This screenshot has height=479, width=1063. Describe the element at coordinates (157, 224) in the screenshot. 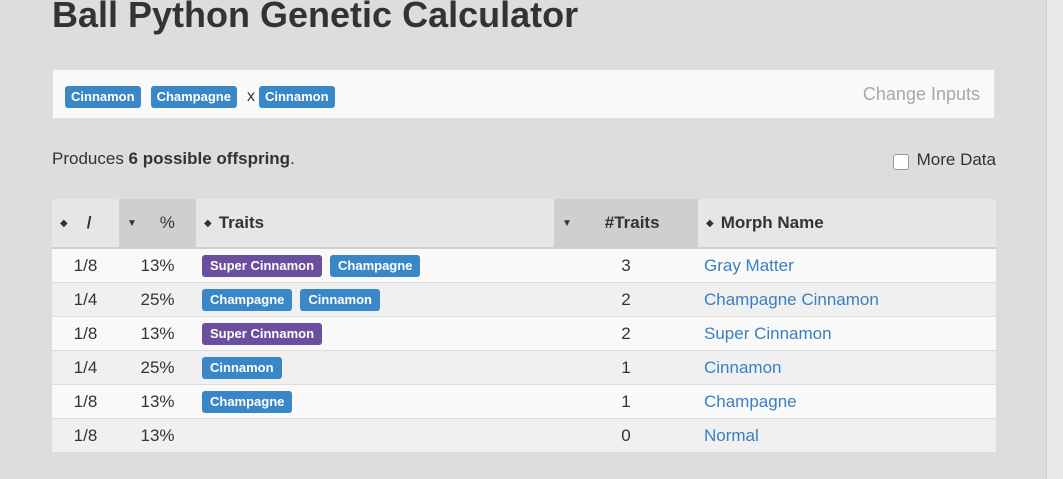

I see `column-header-percent: ▼ %` at that location.